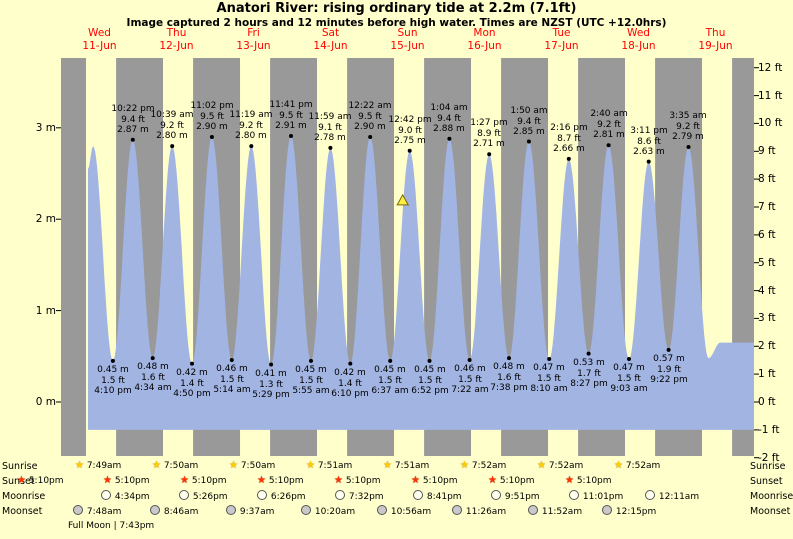  I want to click on moonset-entry: 11:26am, so click(479, 511).